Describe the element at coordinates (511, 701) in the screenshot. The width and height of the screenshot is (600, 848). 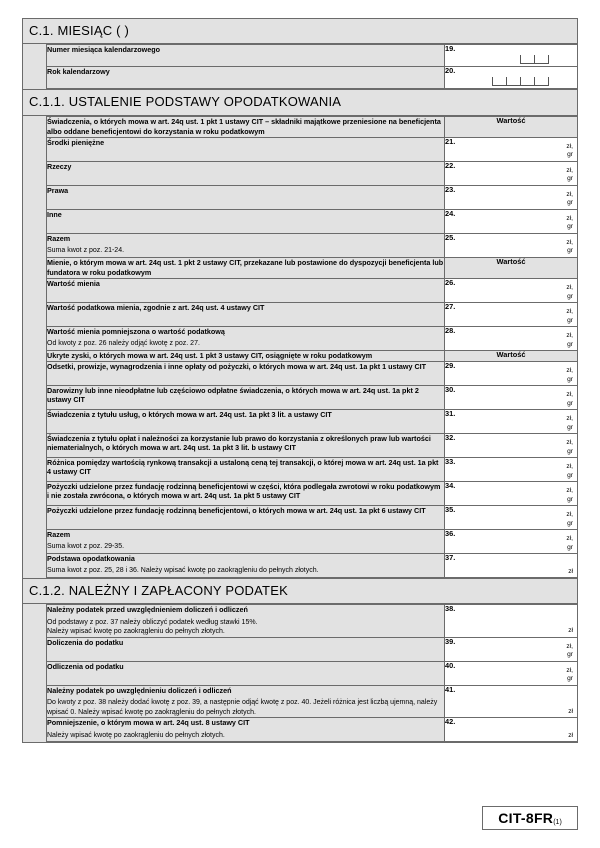
I see `row-value-cell: 41. zł` at that location.